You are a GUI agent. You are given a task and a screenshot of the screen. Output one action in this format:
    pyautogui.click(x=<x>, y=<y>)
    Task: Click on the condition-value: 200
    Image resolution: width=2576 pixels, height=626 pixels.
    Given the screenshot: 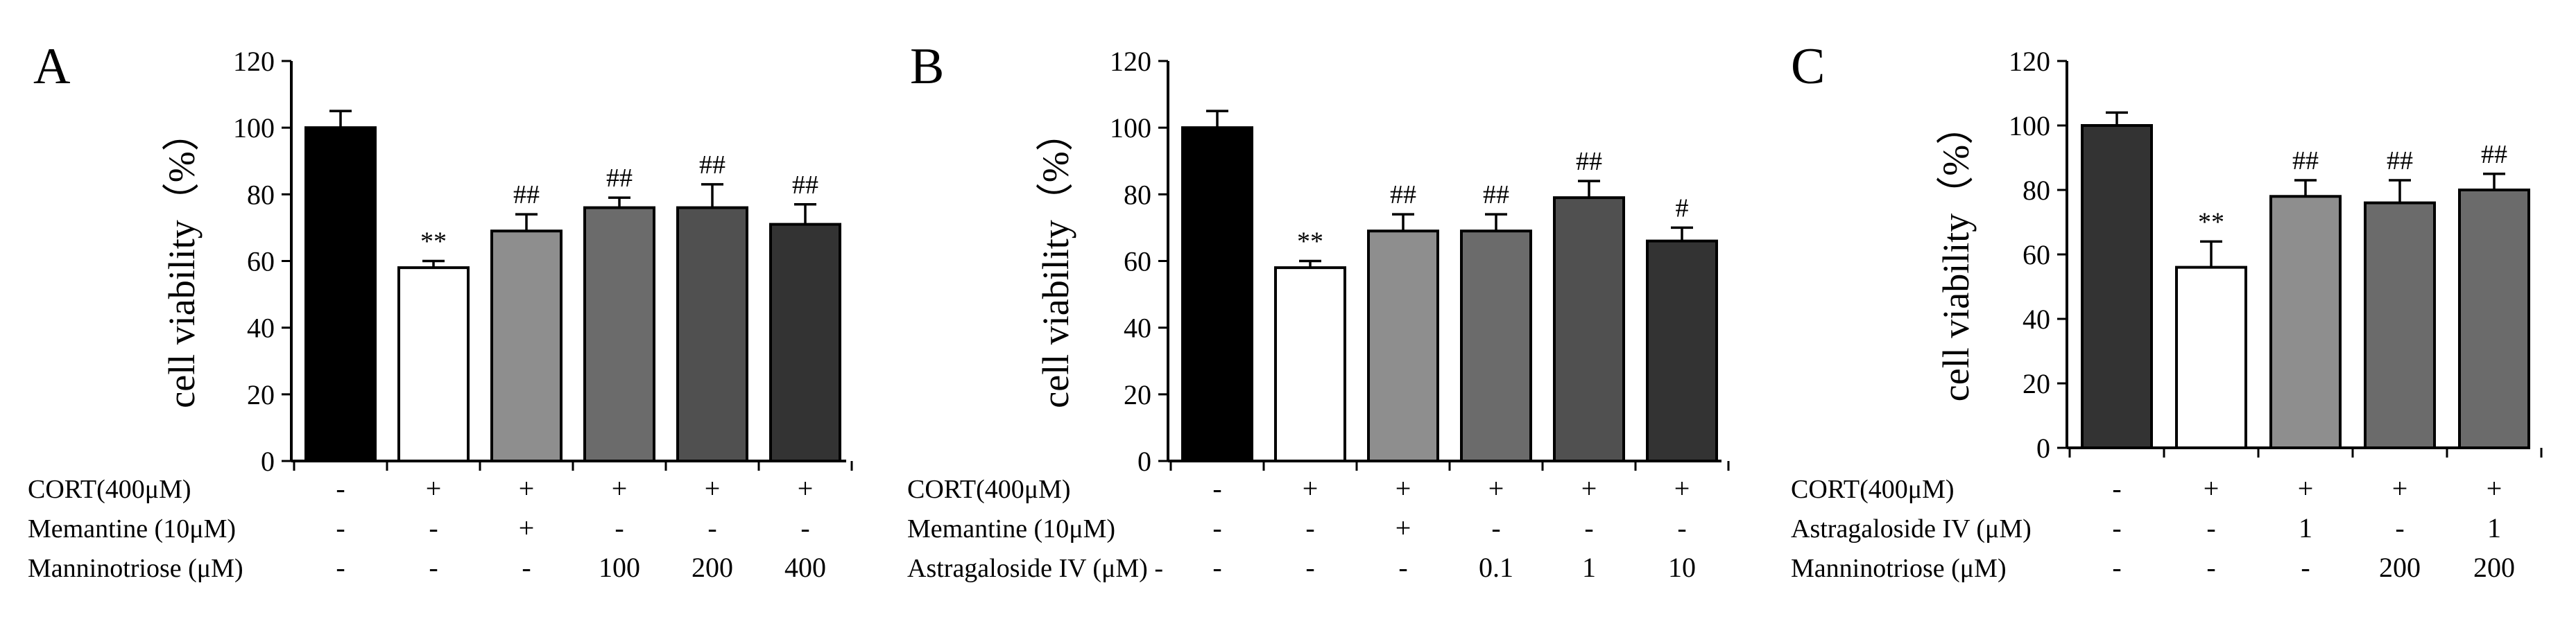 What is the action you would take?
    pyautogui.click(x=712, y=567)
    